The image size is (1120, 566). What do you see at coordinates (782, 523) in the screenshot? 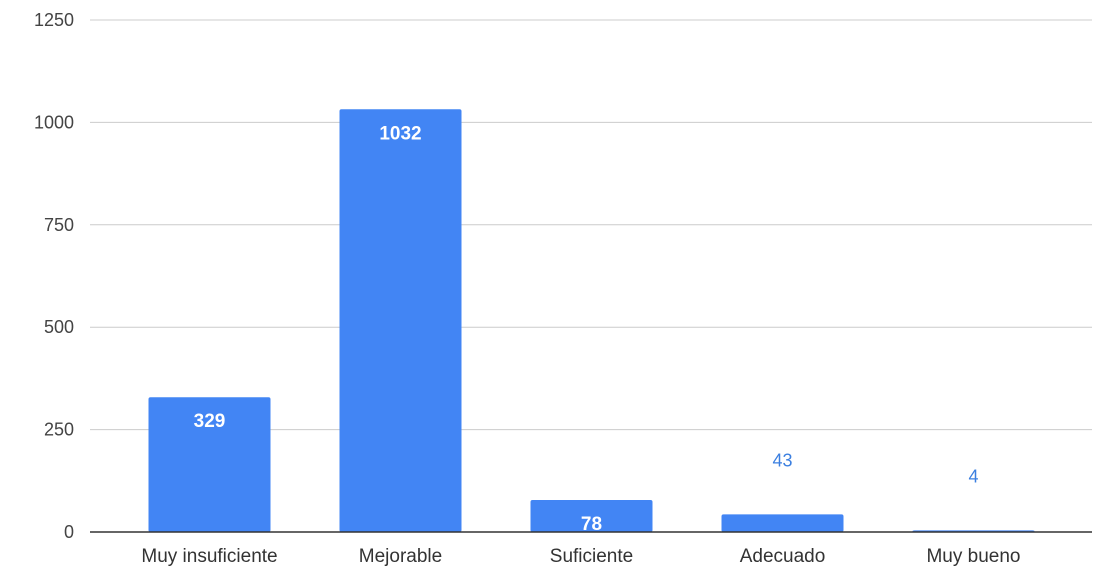
I see `bar-adecuado` at bounding box center [782, 523].